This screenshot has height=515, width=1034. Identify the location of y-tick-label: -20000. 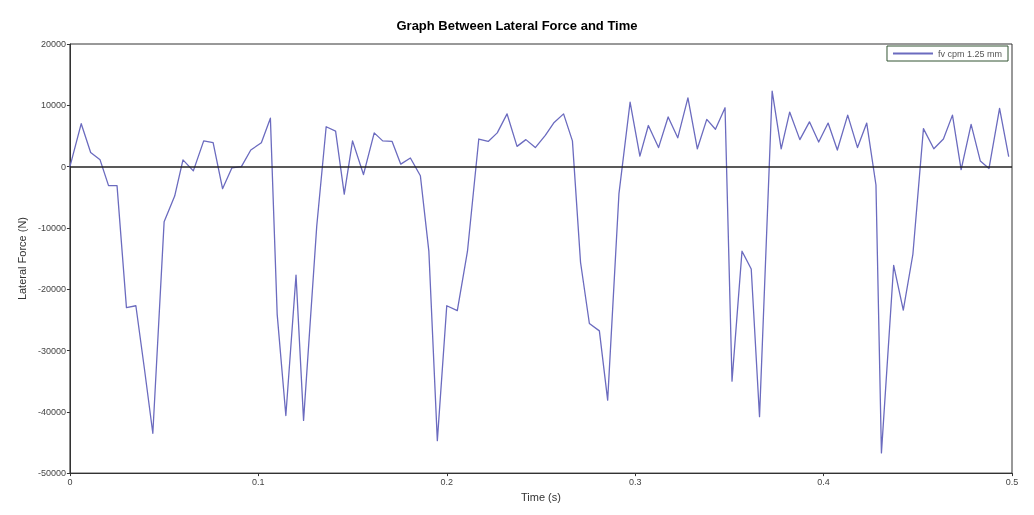
(51, 289).